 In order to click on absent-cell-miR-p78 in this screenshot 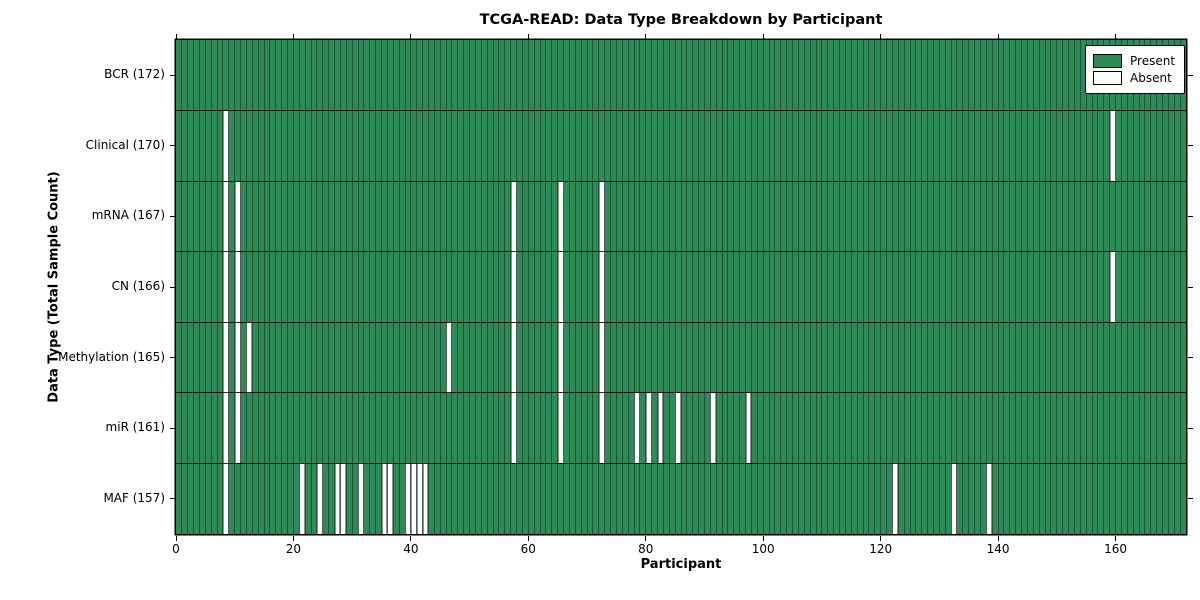, I will do `click(637, 428)`.